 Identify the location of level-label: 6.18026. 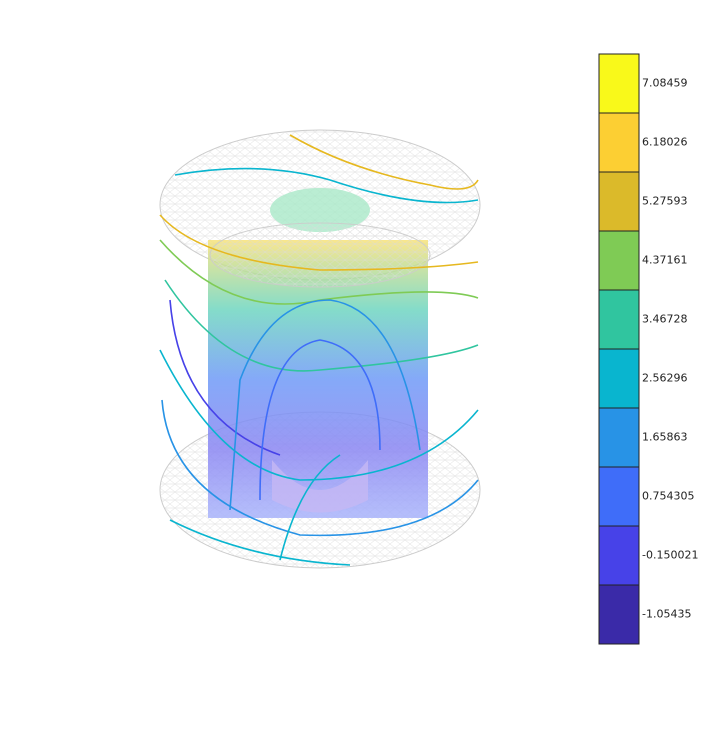
(665, 142).